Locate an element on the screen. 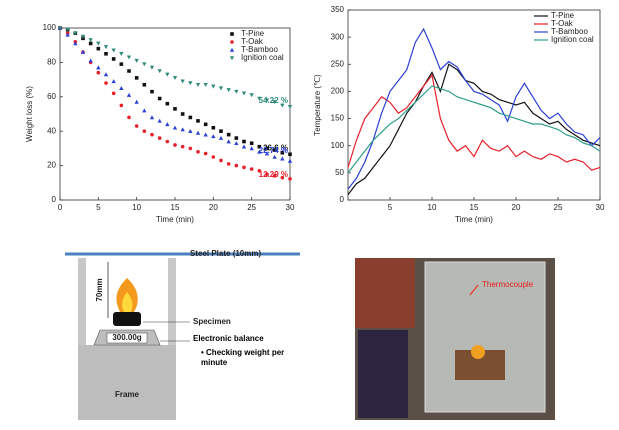  specimen-label: Specimen is located at coordinates (212, 321).